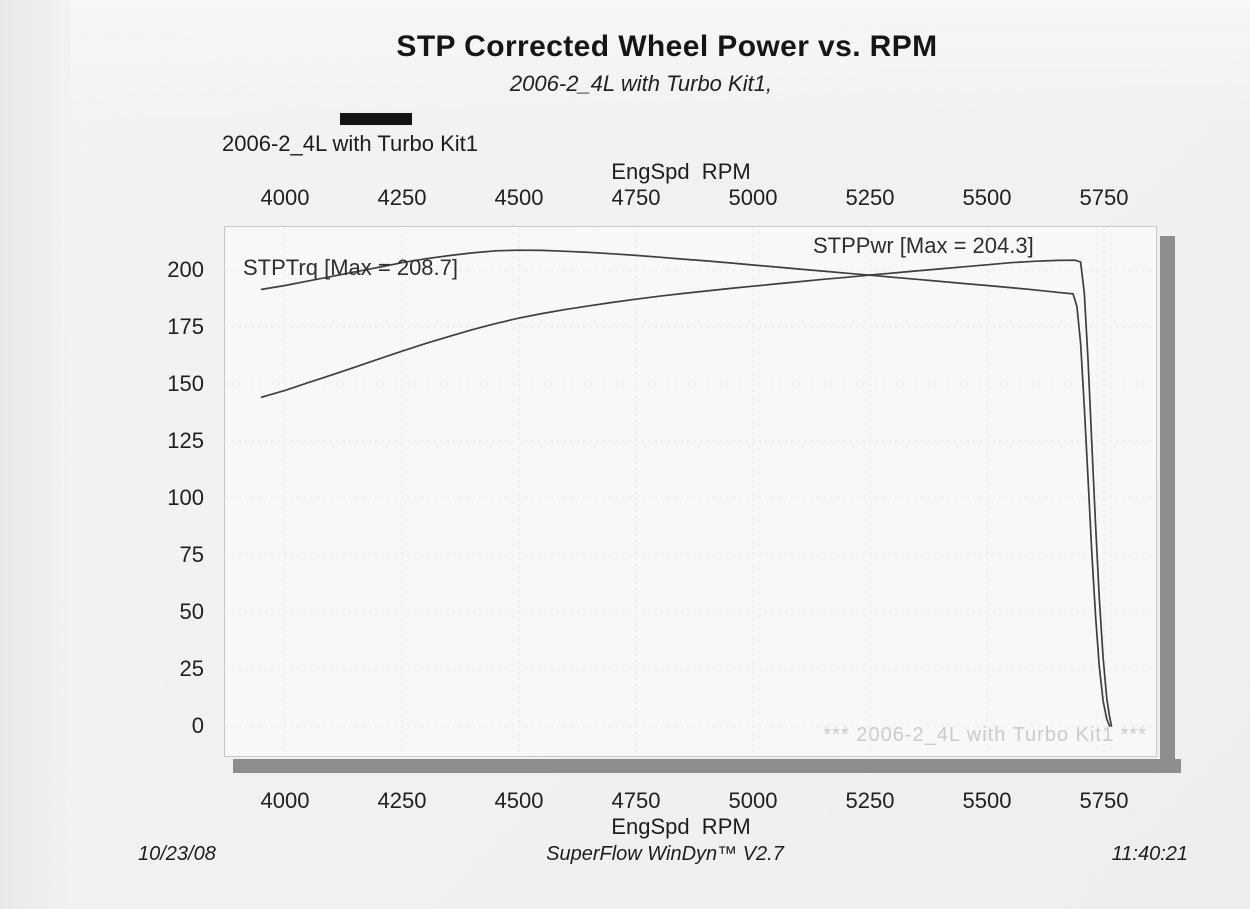  What do you see at coordinates (350, 143) in the screenshot?
I see `legend-label: 2006-2_4L with Turbo Kit1` at bounding box center [350, 143].